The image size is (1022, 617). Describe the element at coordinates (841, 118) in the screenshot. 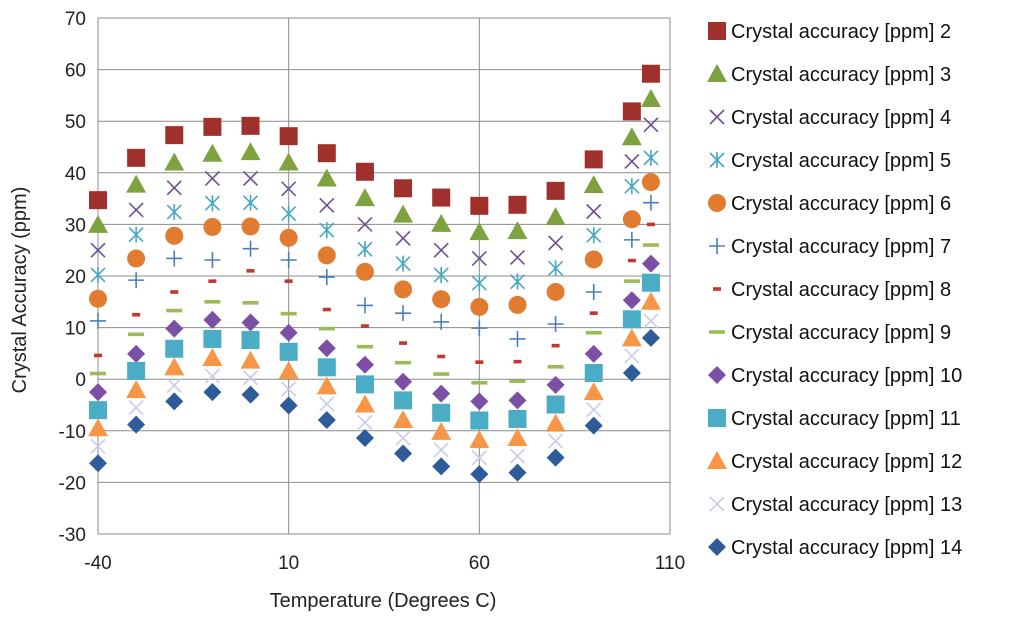

I see `legend-label: Crystal accuracy [ppm] 4` at that location.